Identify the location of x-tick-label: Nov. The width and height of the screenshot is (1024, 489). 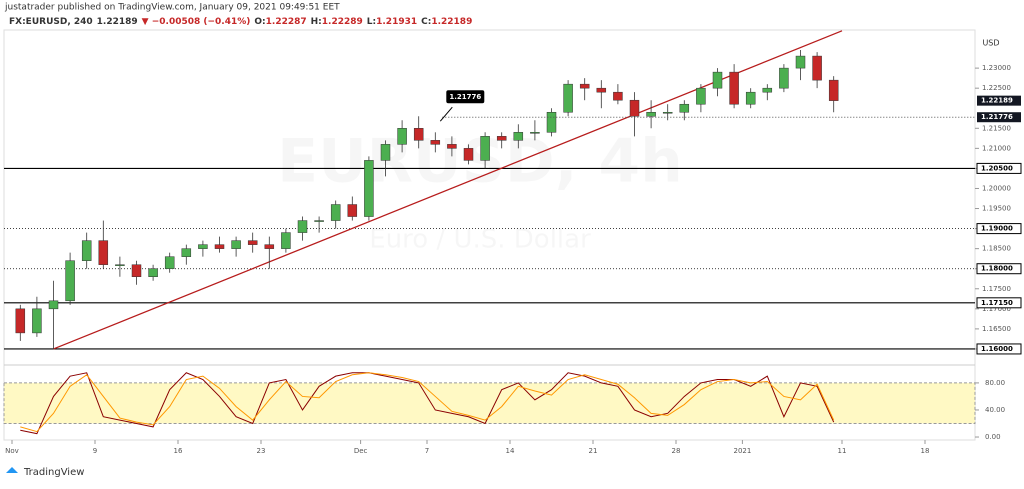
(12, 451).